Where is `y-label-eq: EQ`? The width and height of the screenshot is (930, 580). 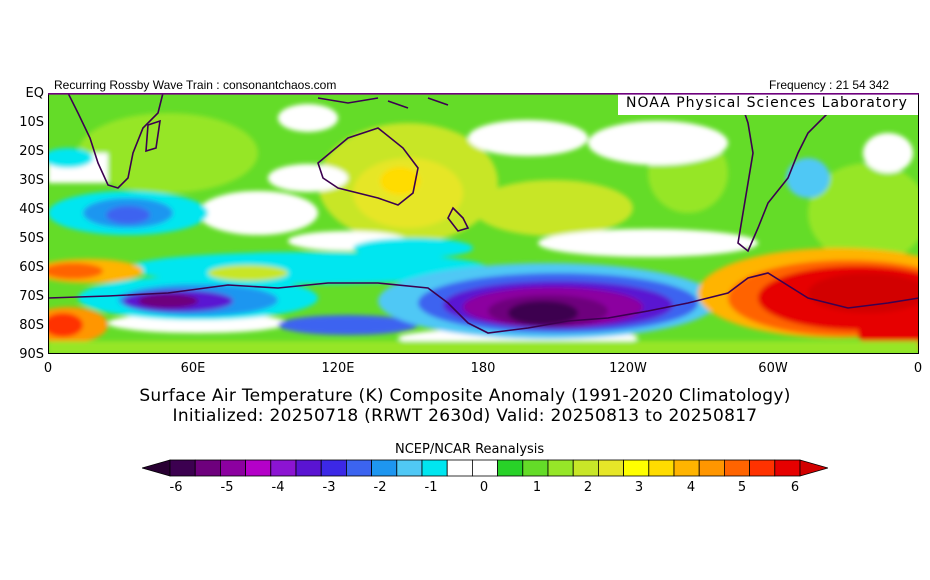 y-label-eq: EQ is located at coordinates (34, 93).